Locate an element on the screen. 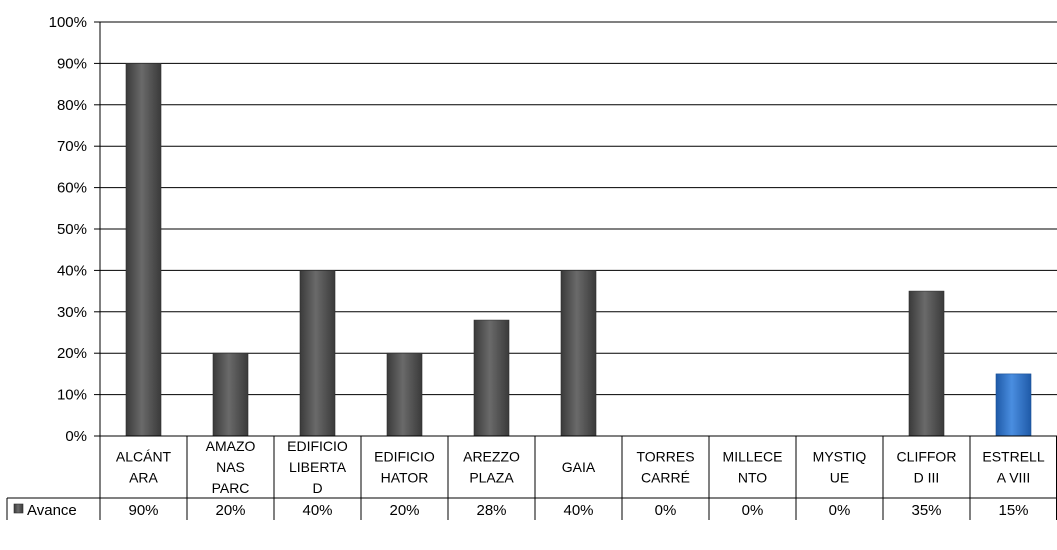 The width and height of the screenshot is (1057, 550). bar-amazonas-parc is located at coordinates (230, 394).